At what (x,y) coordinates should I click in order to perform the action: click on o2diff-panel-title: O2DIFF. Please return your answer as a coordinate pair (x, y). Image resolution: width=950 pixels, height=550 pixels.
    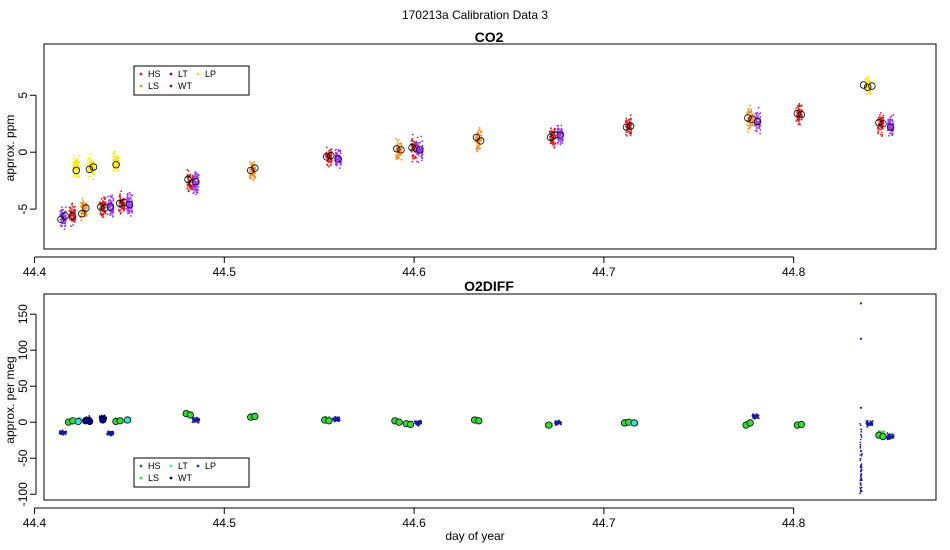
    Looking at the image, I should click on (489, 286).